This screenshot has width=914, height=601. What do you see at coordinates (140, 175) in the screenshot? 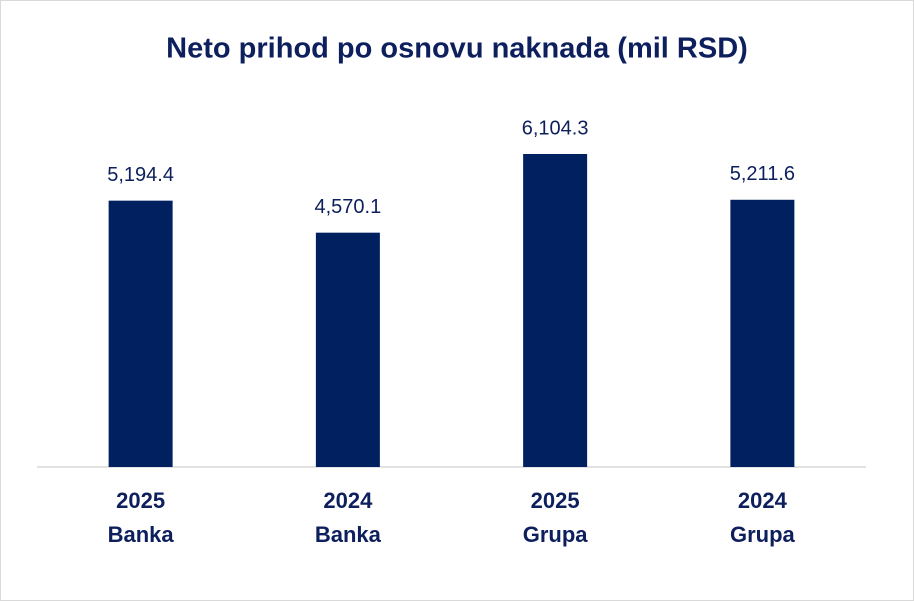
I see `value-label: 5,194.4` at bounding box center [140, 175].